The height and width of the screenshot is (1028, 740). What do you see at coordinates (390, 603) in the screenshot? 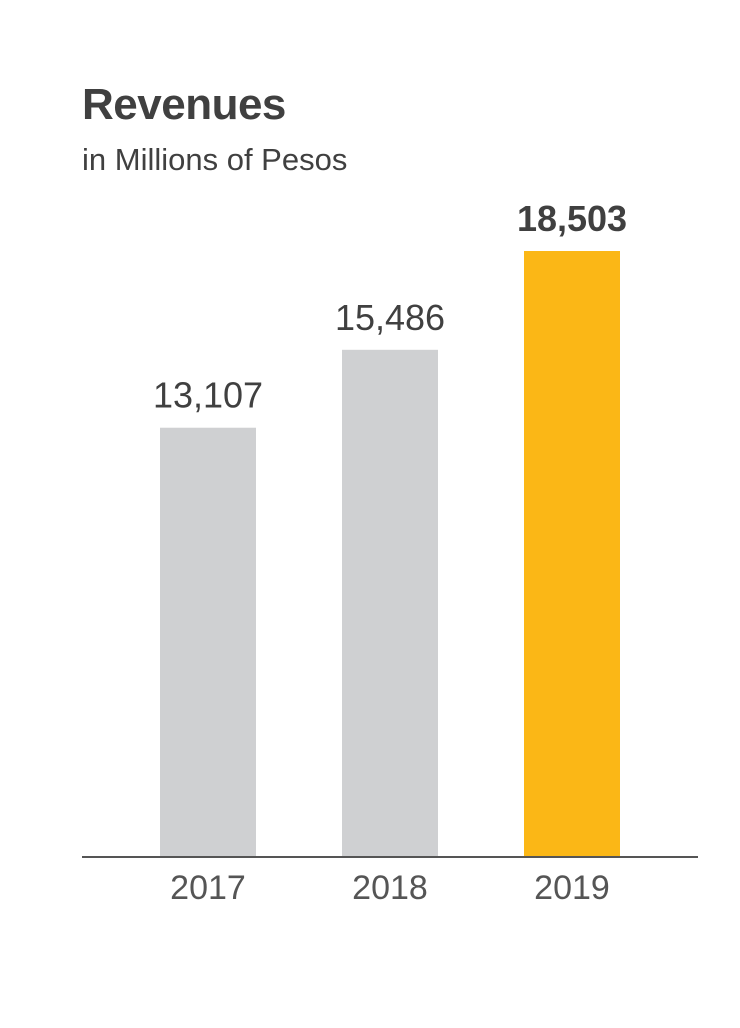
I see `bar-2018` at bounding box center [390, 603].